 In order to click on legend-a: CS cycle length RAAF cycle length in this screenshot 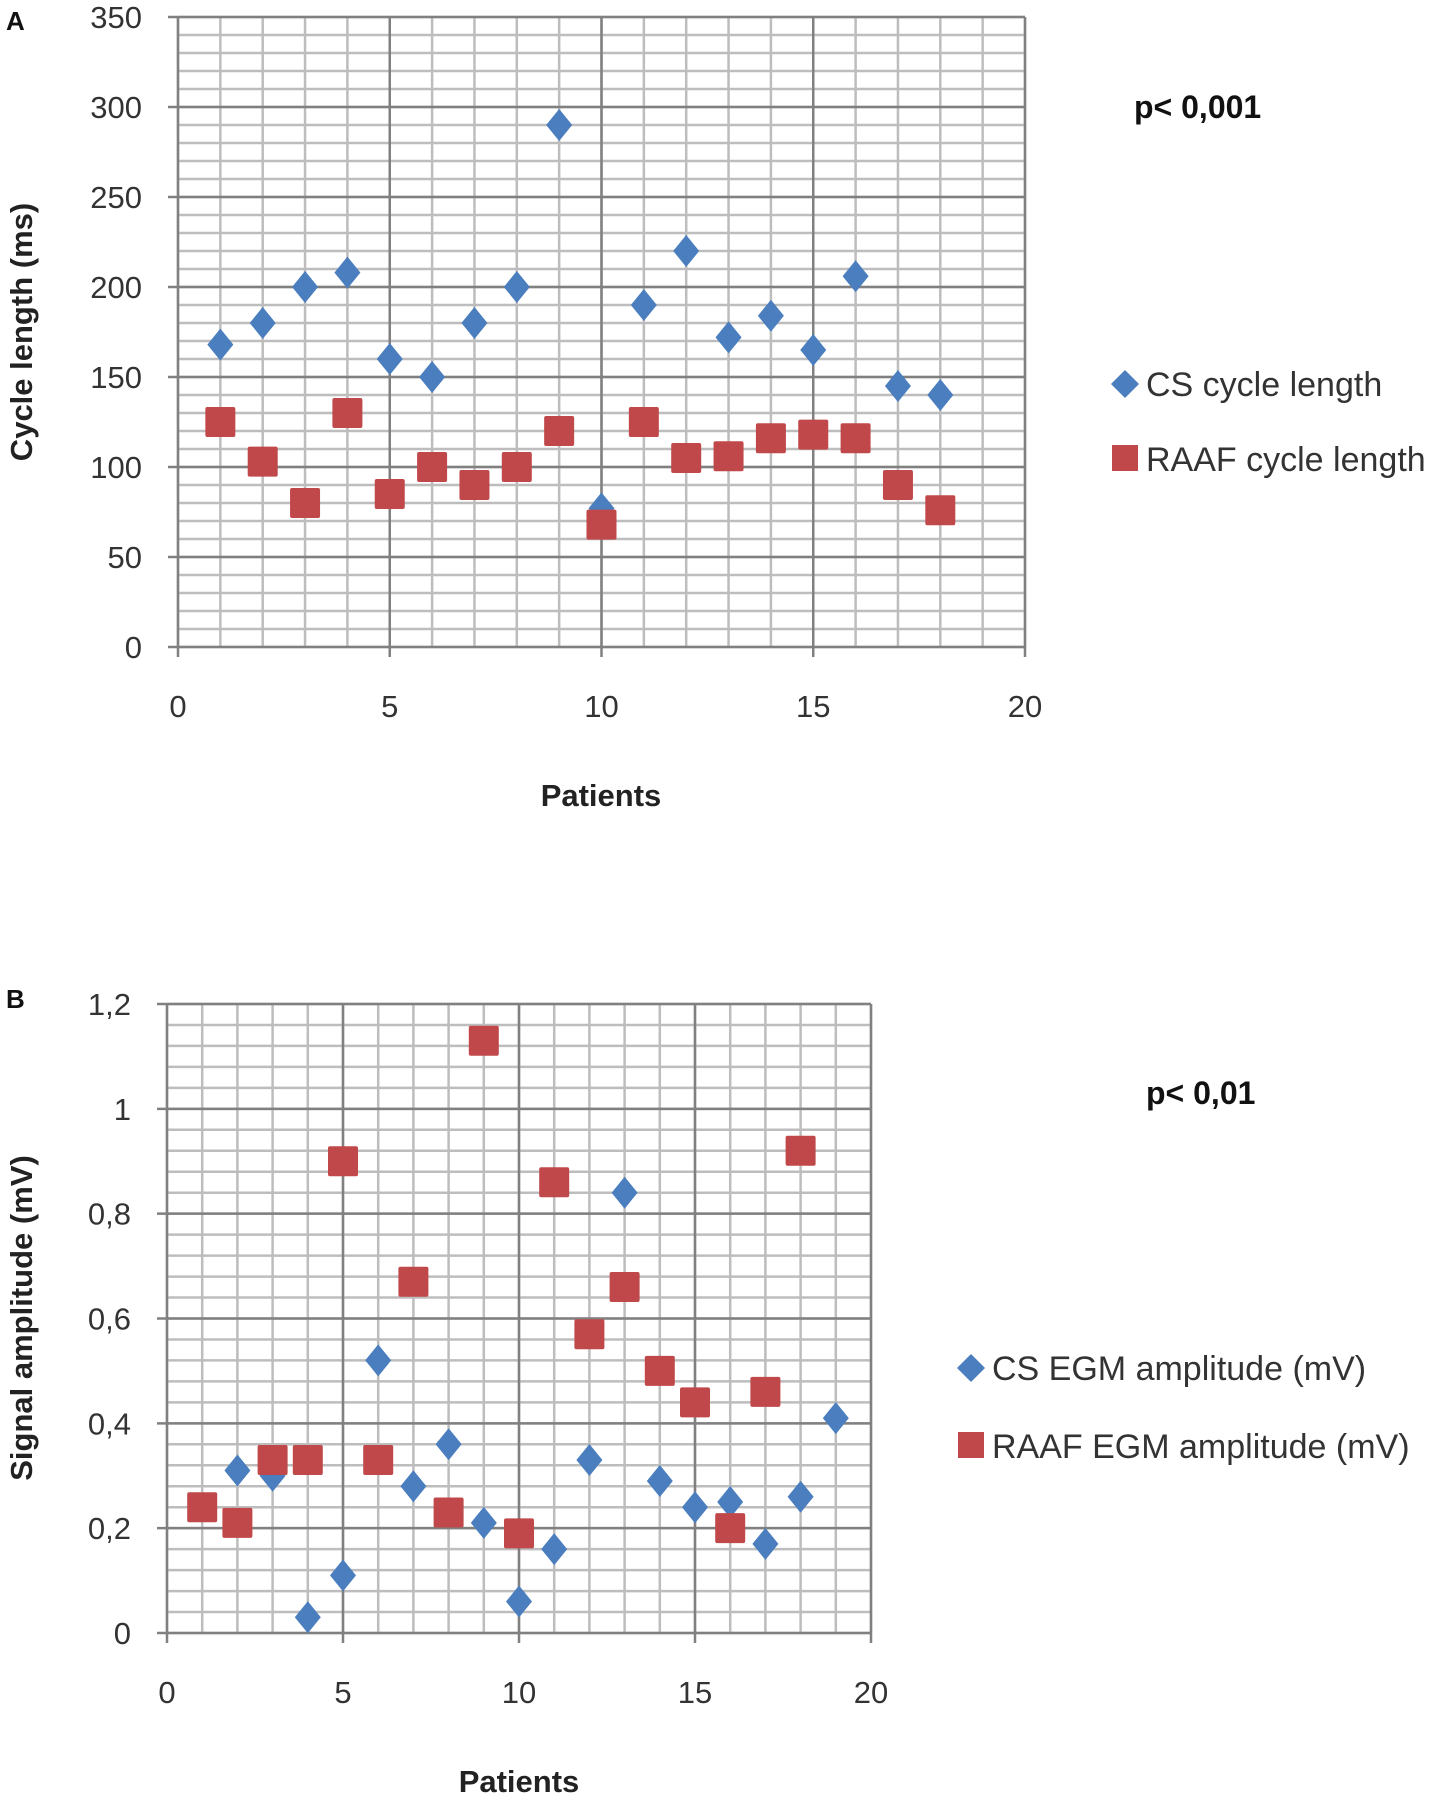, I will do `click(1268, 422)`.